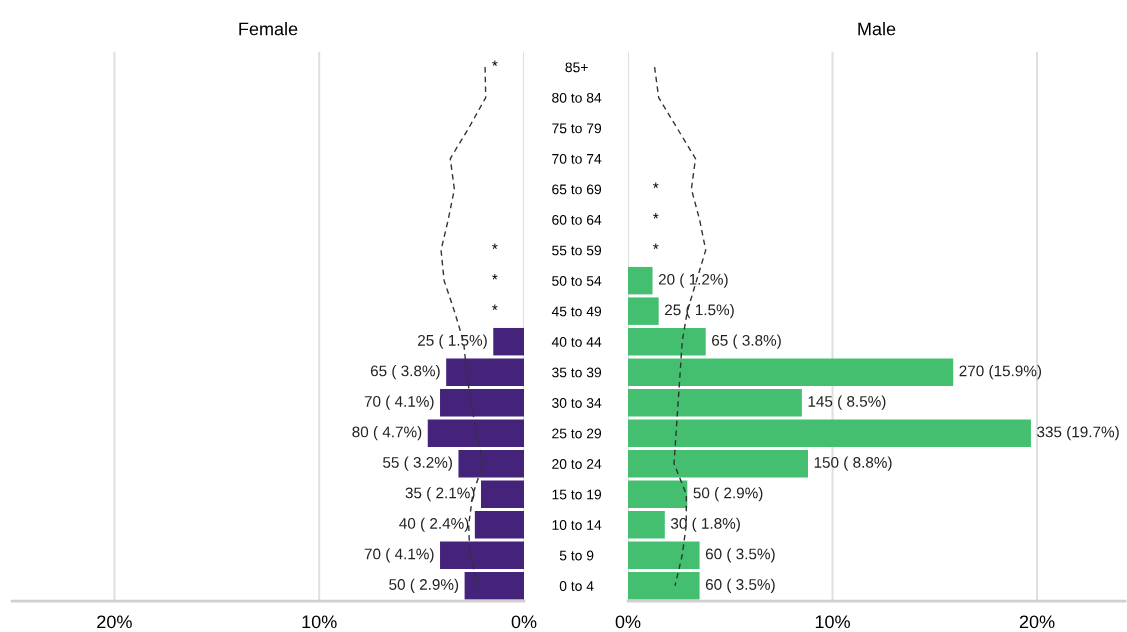 This screenshot has width=1127, height=632. What do you see at coordinates (853, 463) in the screenshot?
I see `data-label: 150 ( 8.8%)` at bounding box center [853, 463].